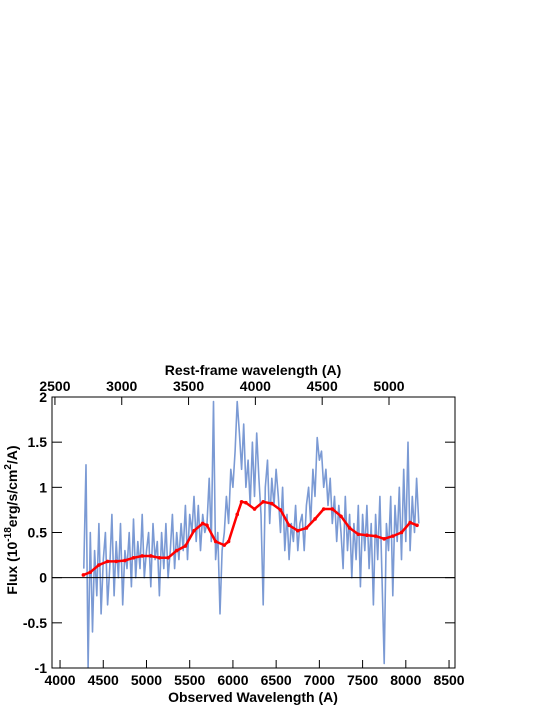  Describe the element at coordinates (43, 397) in the screenshot. I see `y-tick-label: 2` at that location.